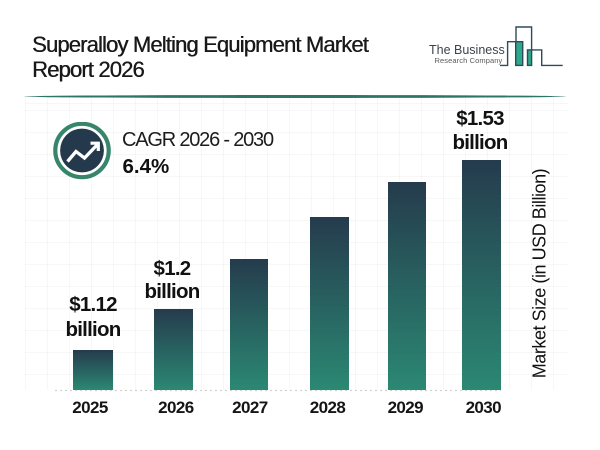 The width and height of the screenshot is (600, 450). What do you see at coordinates (469, 60) in the screenshot?
I see `svg-text: Research Company` at bounding box center [469, 60].